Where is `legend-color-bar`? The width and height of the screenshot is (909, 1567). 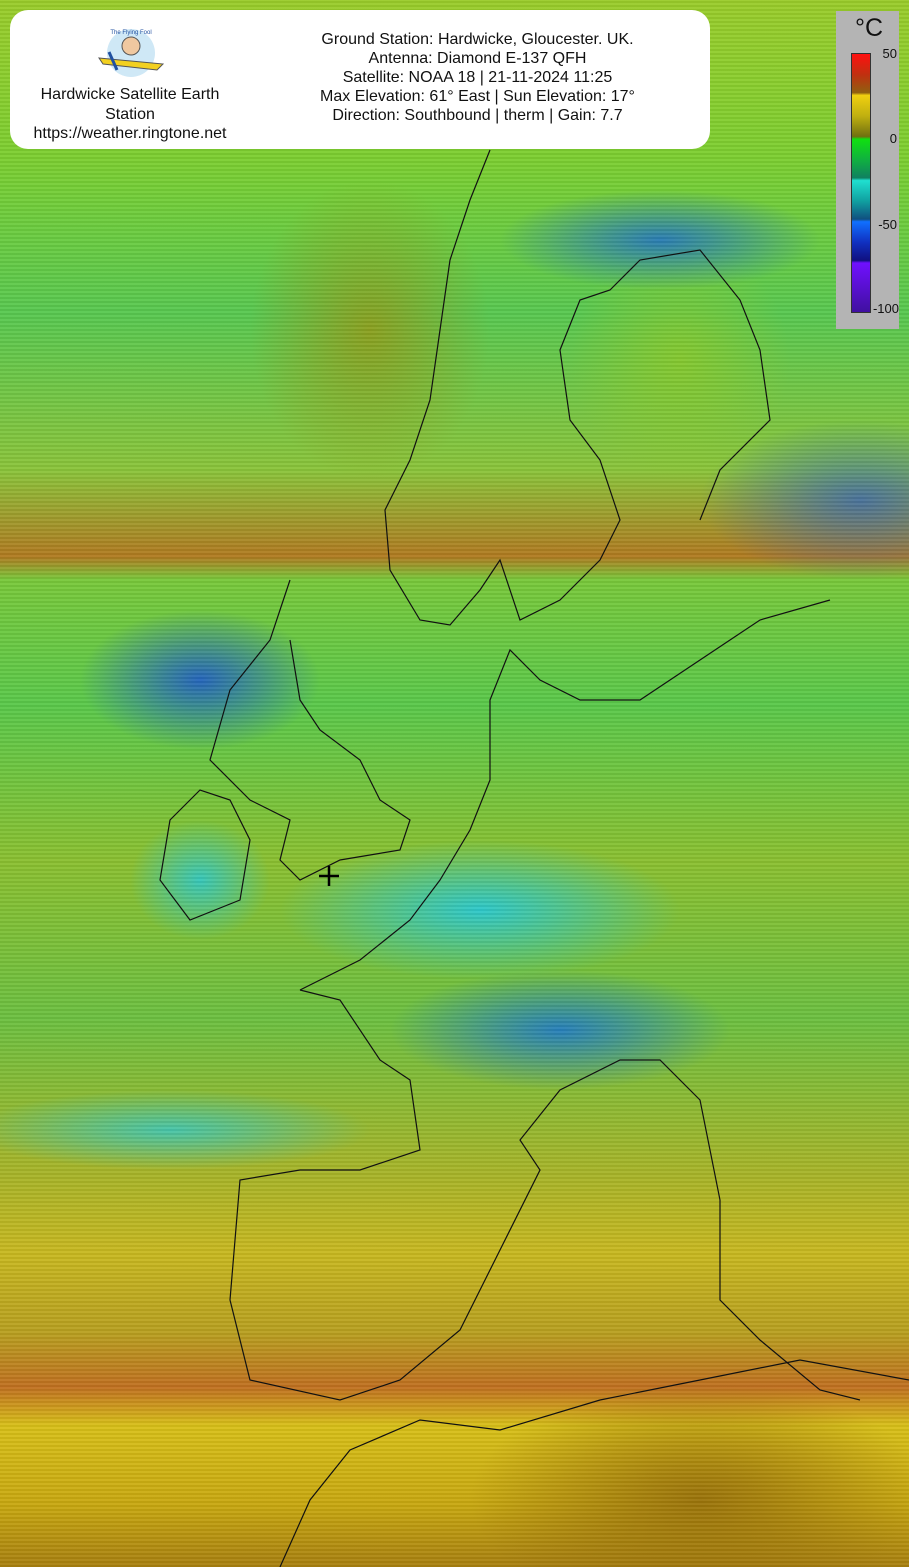 legend-color-bar is located at coordinates (861, 183).